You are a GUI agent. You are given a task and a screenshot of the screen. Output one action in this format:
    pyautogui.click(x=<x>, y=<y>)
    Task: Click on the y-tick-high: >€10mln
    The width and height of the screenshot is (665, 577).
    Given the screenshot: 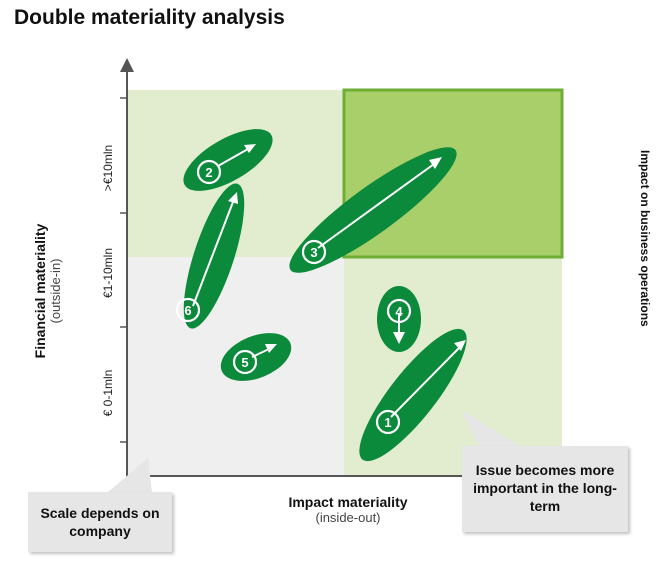 What is the action you would take?
    pyautogui.click(x=108, y=168)
    